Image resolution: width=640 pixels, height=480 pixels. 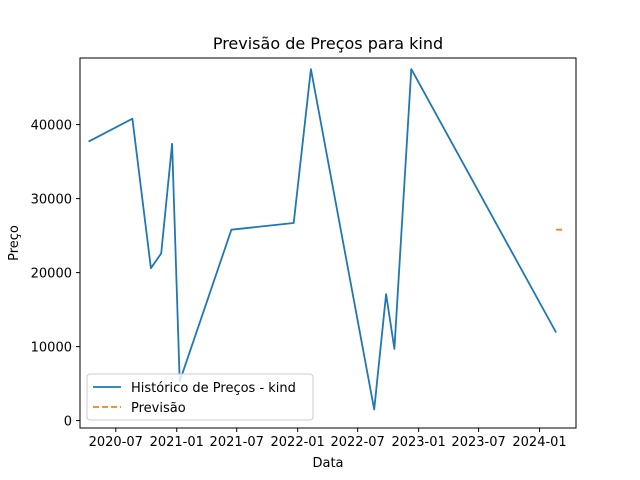 I want to click on x-tick-label: 2020-07, so click(x=116, y=442).